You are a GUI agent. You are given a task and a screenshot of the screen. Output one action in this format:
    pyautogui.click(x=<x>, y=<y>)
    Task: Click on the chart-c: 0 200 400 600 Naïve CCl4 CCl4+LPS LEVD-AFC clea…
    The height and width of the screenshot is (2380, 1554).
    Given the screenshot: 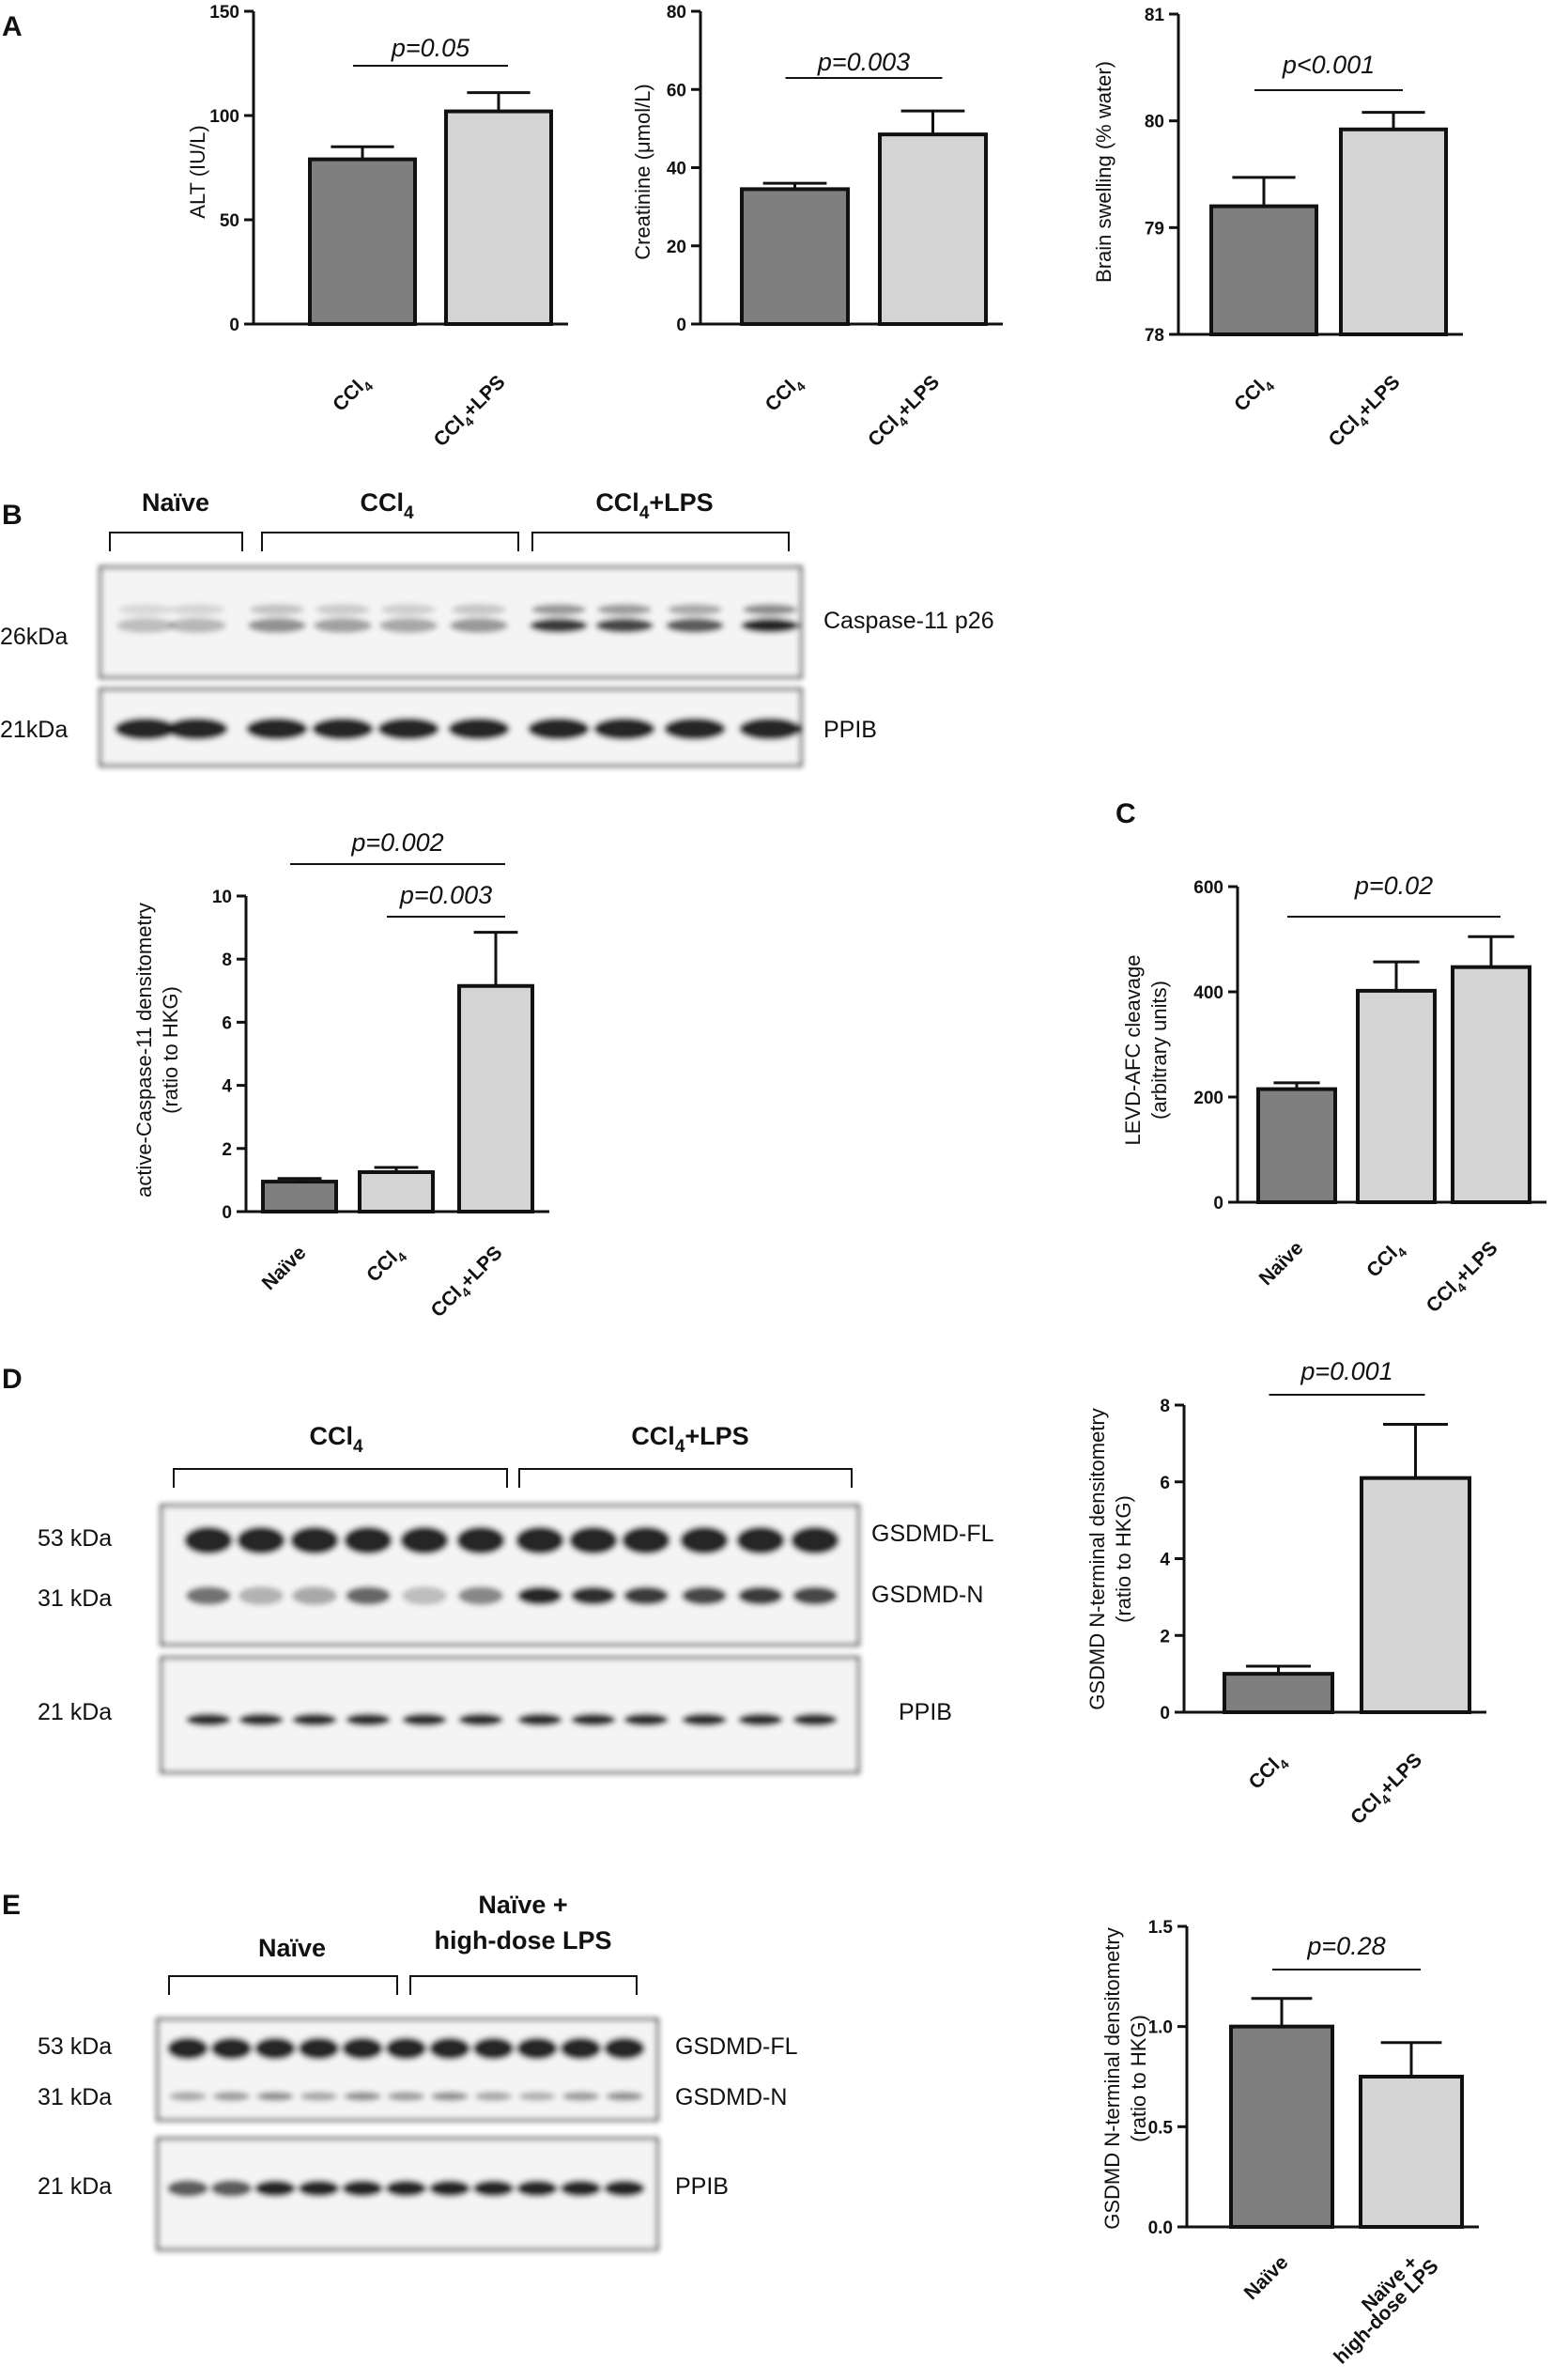 What is the action you would take?
    pyautogui.click(x=1333, y=1094)
    